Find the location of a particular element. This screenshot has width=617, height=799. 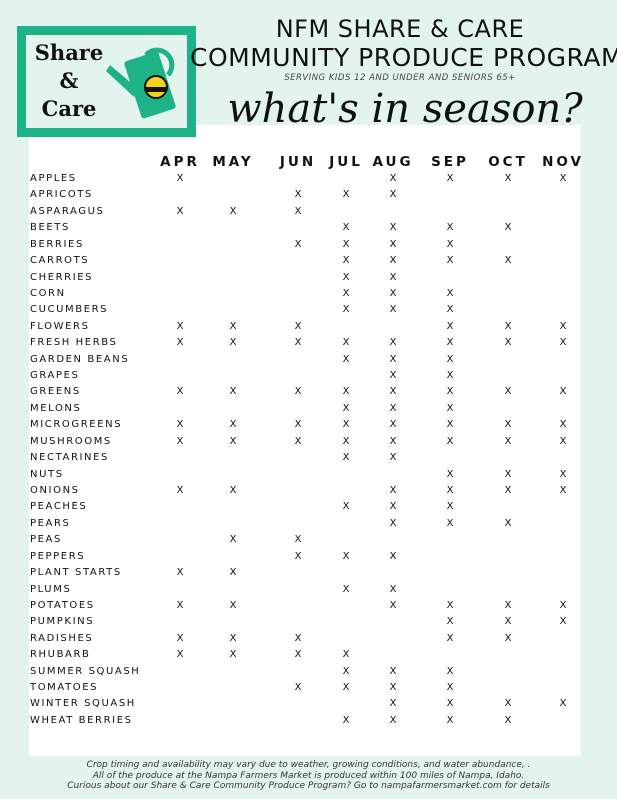

month-header-jun: JUN is located at coordinates (298, 162).